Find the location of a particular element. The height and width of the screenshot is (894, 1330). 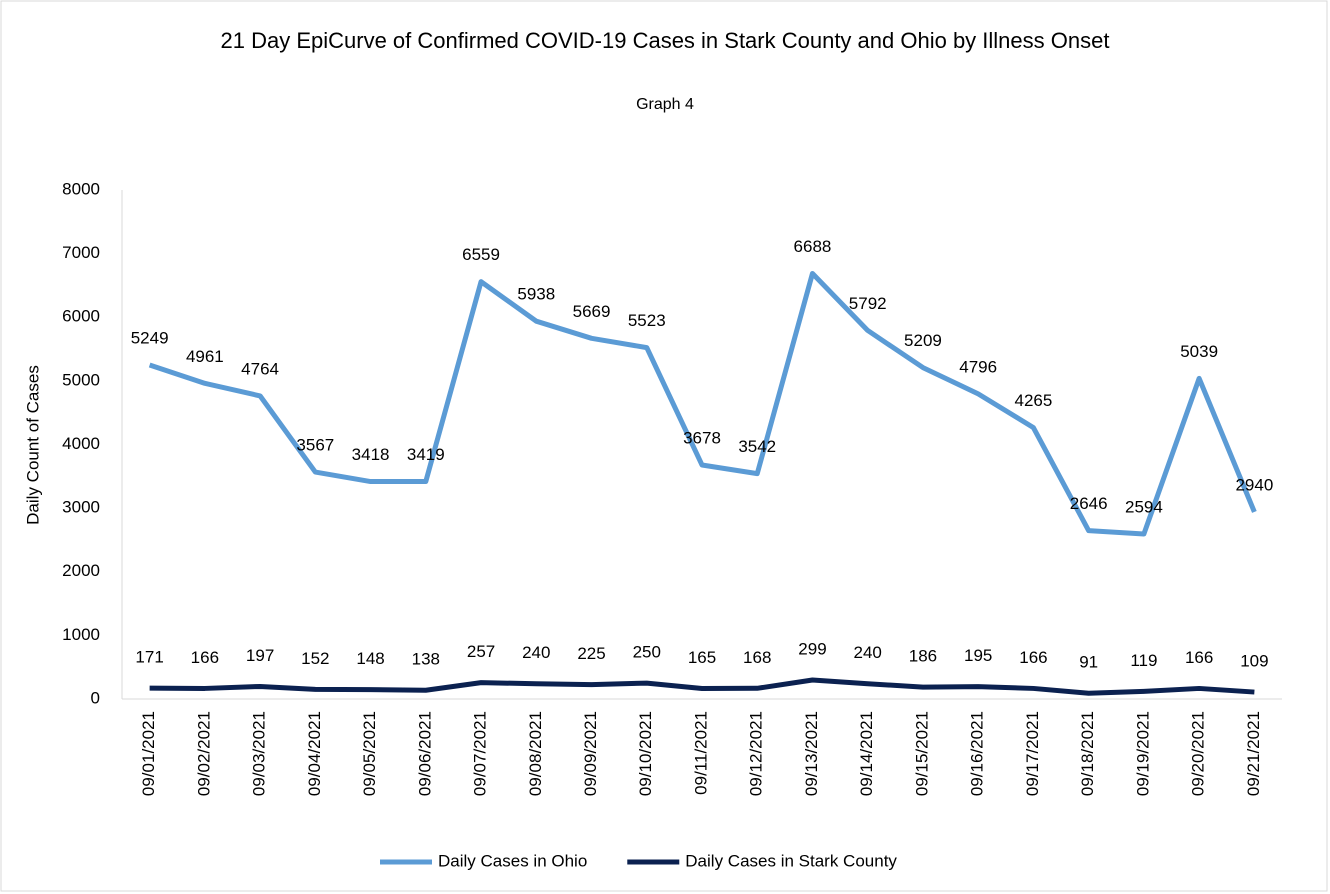

data-label: 250 is located at coordinates (647, 652).